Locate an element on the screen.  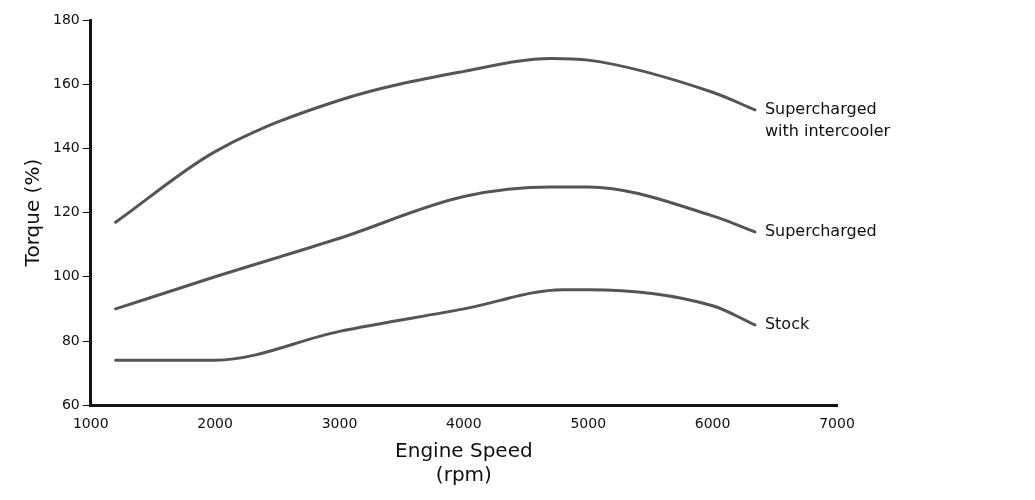
y-tick-label: 160 is located at coordinates (66, 82).